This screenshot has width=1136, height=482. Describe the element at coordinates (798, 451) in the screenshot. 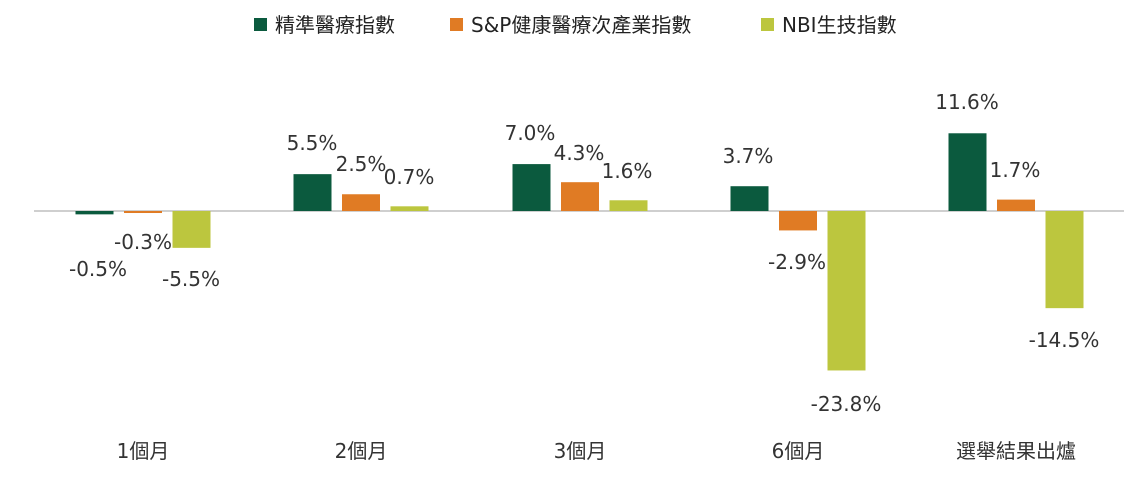

I see `x-tick-label-4: 6個月` at that location.